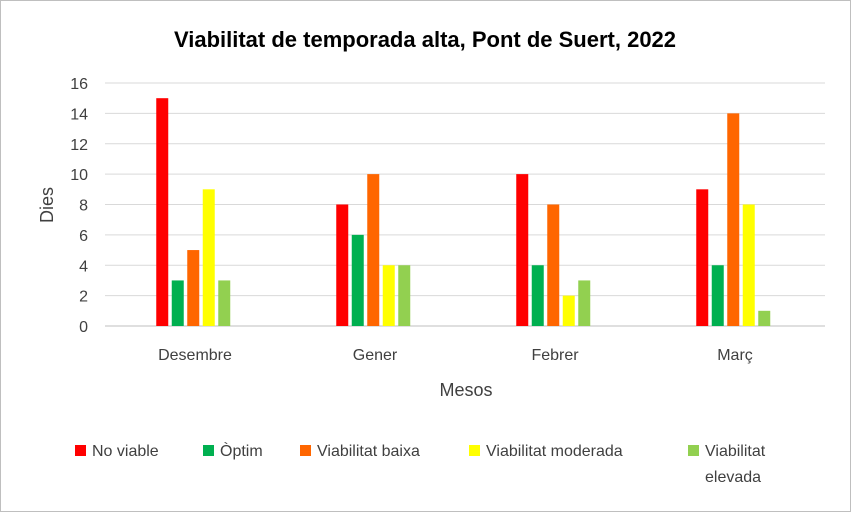 The image size is (851, 512). I want to click on legend-label: Viabilitat elevada, so click(735, 464).